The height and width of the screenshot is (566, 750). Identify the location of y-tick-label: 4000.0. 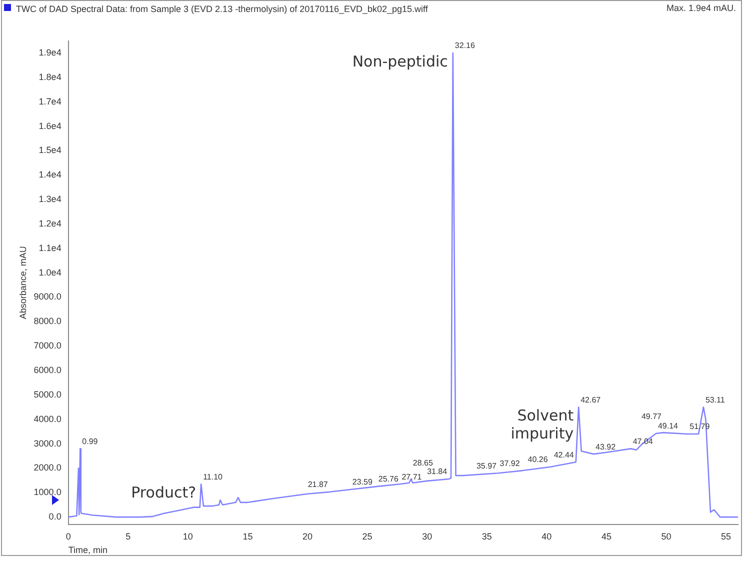
(48, 419).